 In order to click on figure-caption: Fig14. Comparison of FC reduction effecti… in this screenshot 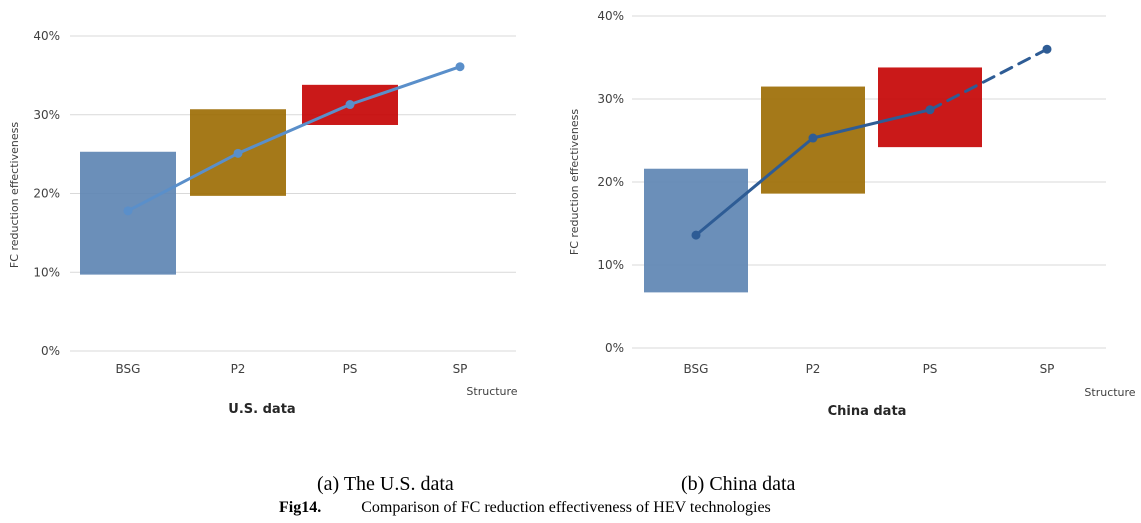, I will do `click(525, 508)`.